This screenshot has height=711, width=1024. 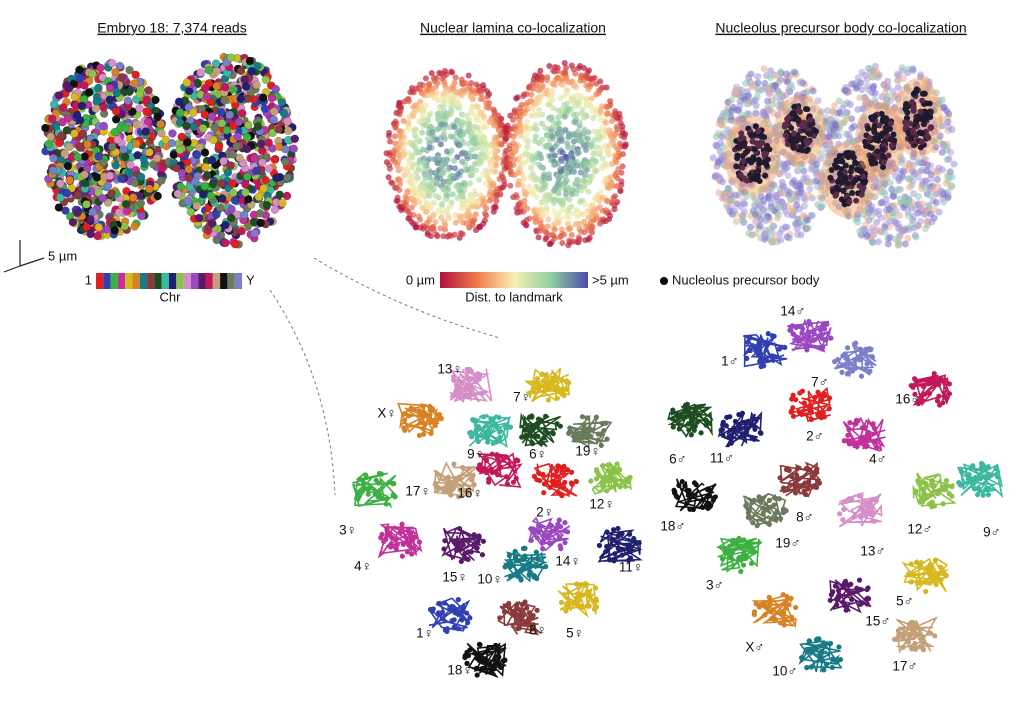 What do you see at coordinates (513, 28) in the screenshot?
I see `panel-title: Nuclear lamina co-localization` at bounding box center [513, 28].